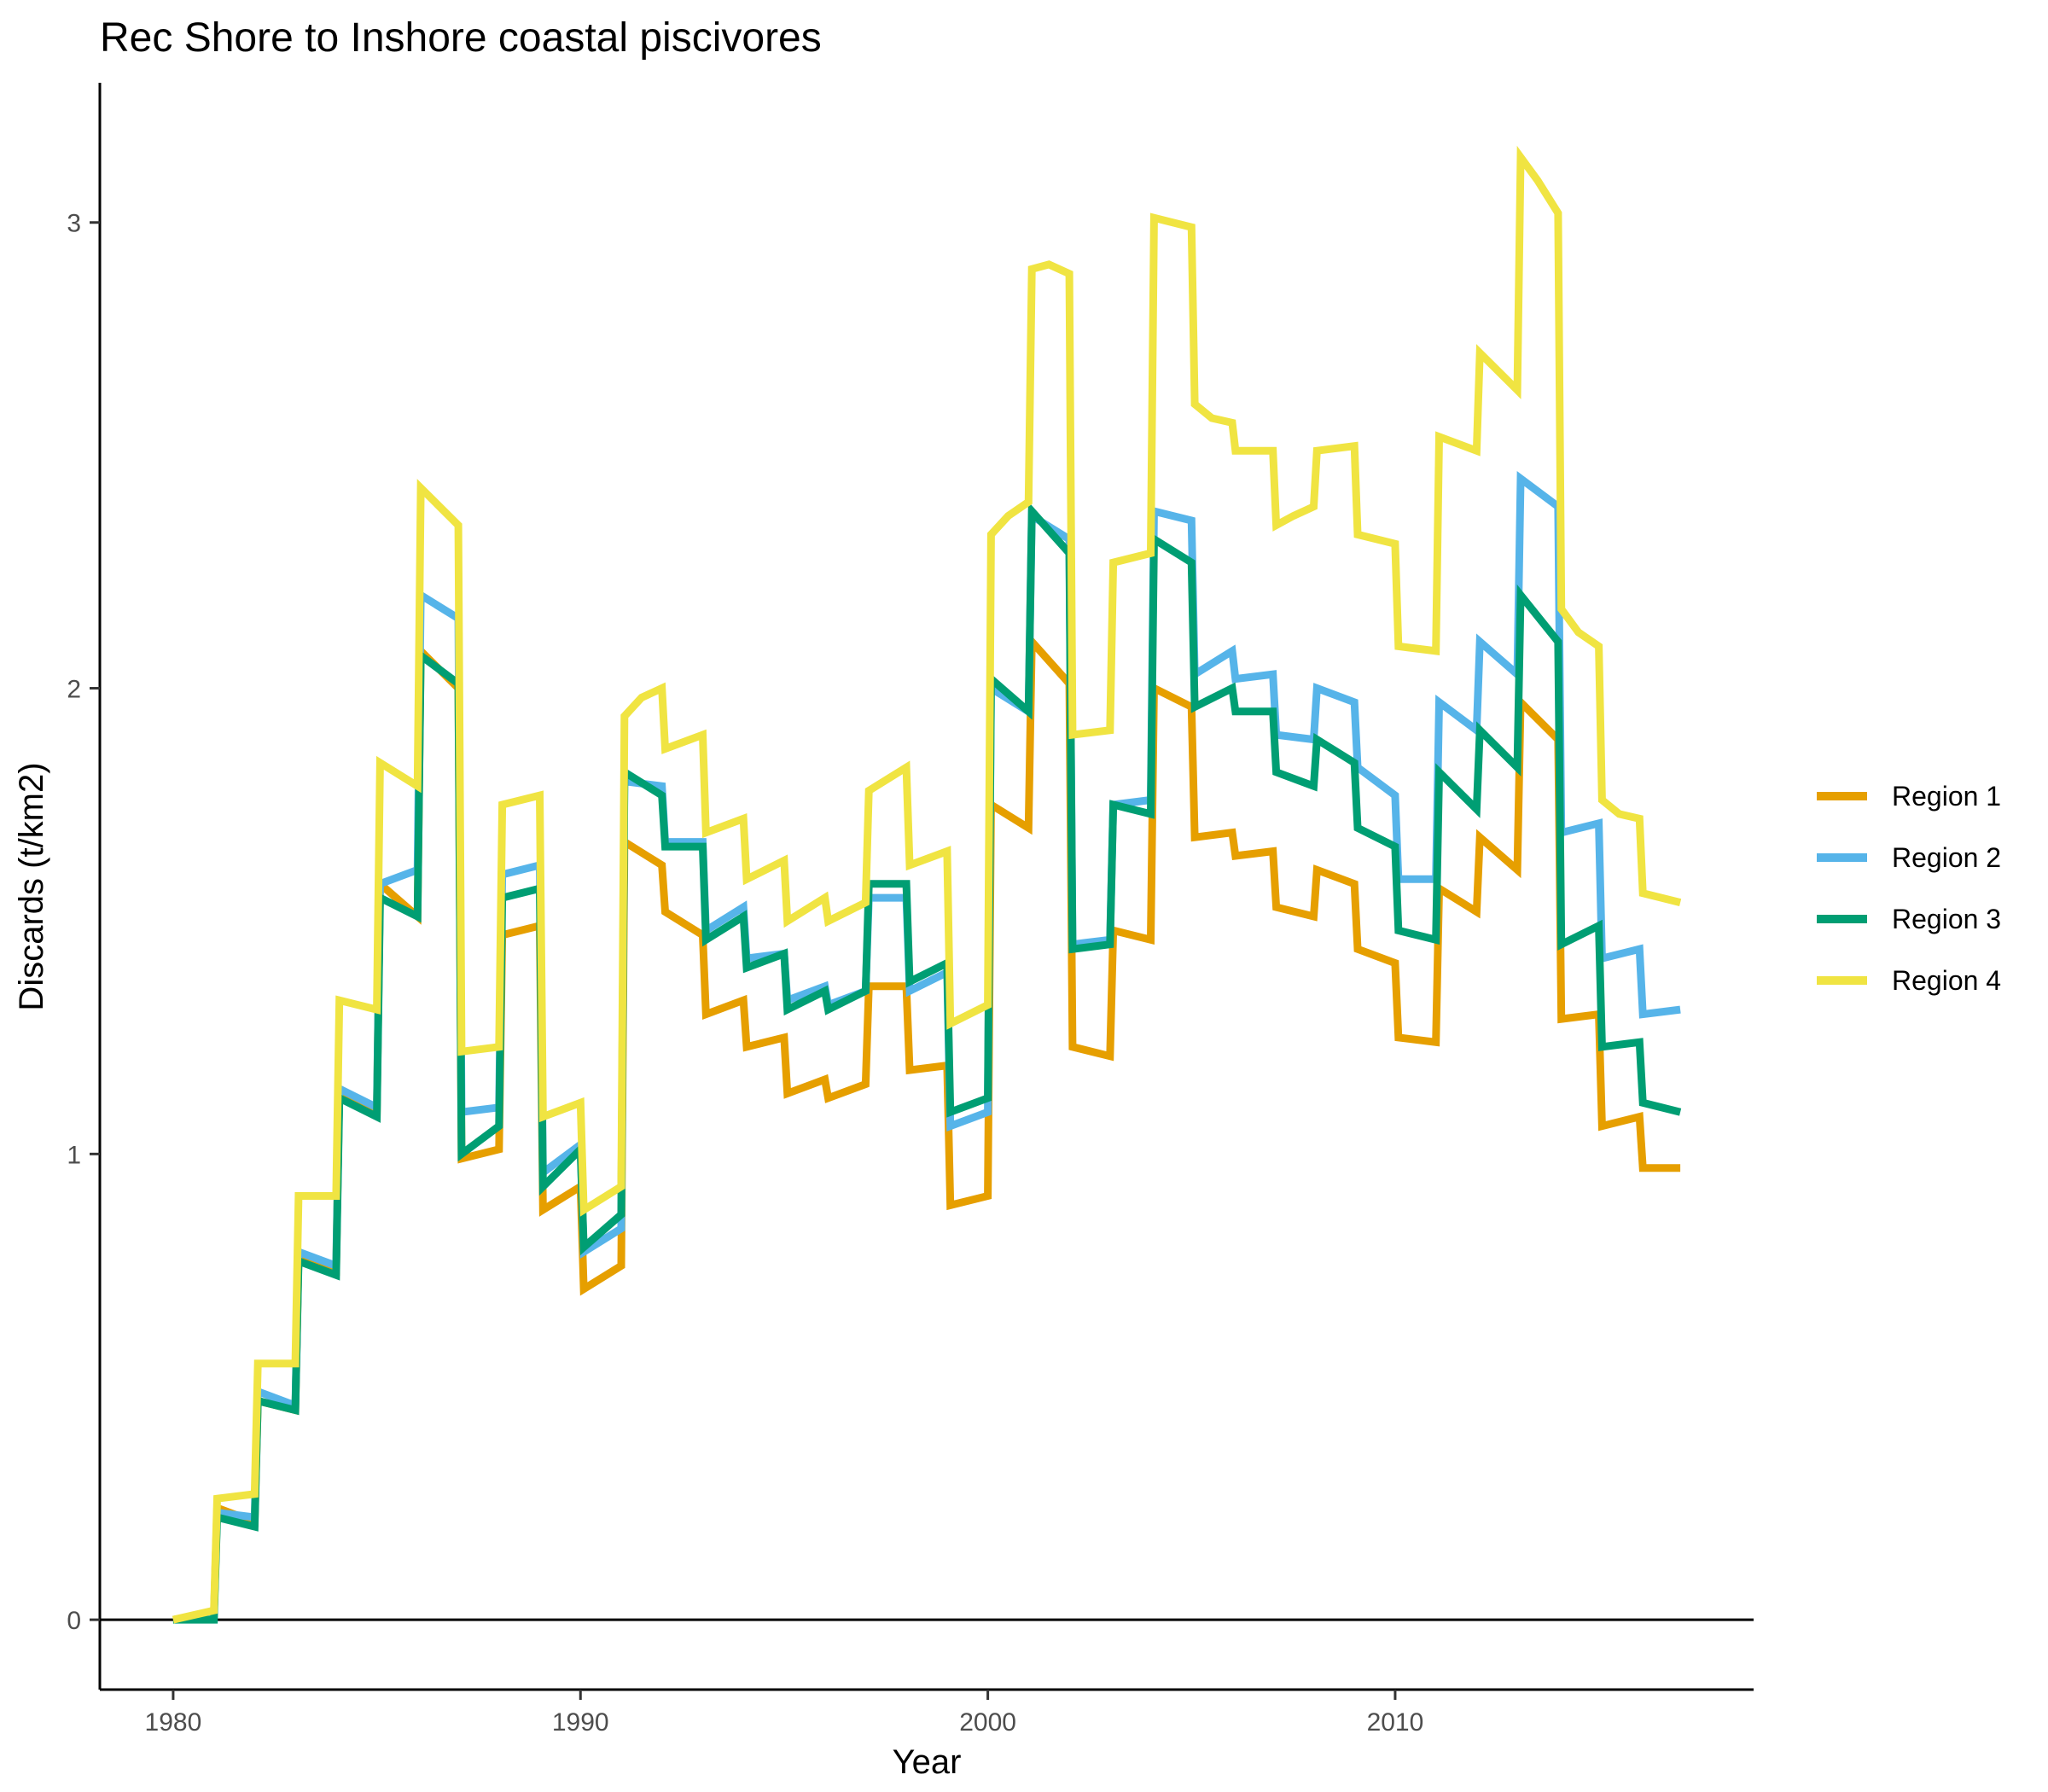 This screenshot has width=2048, height=1792. Describe the element at coordinates (784, 1713) in the screenshot. I see `x-axis-ticks: 1980 1990 2000 2010` at that location.